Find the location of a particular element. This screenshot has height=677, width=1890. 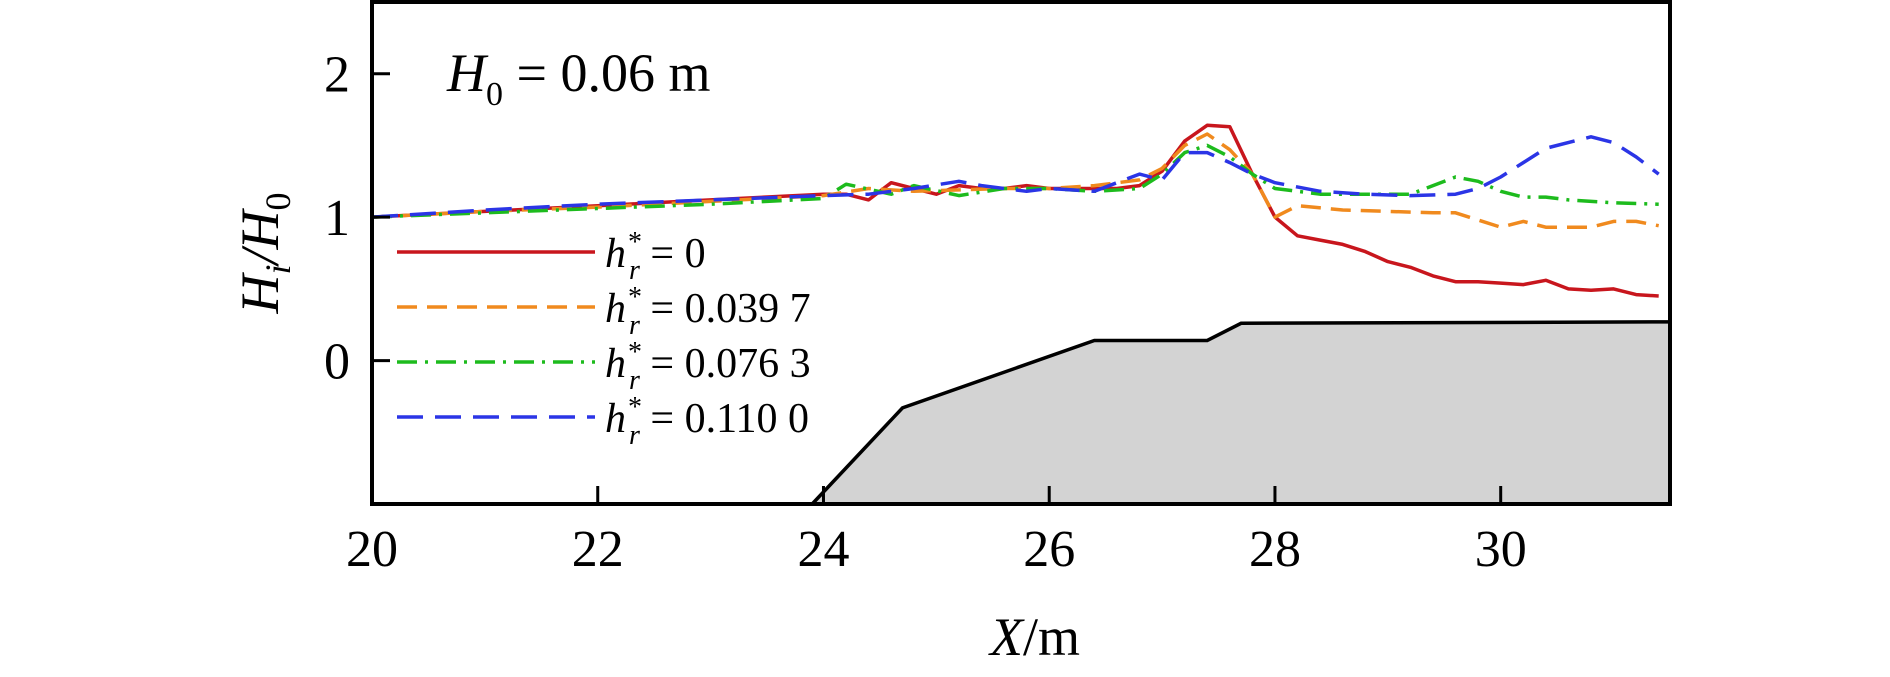

y-tick-label: 2 is located at coordinates (337, 75).